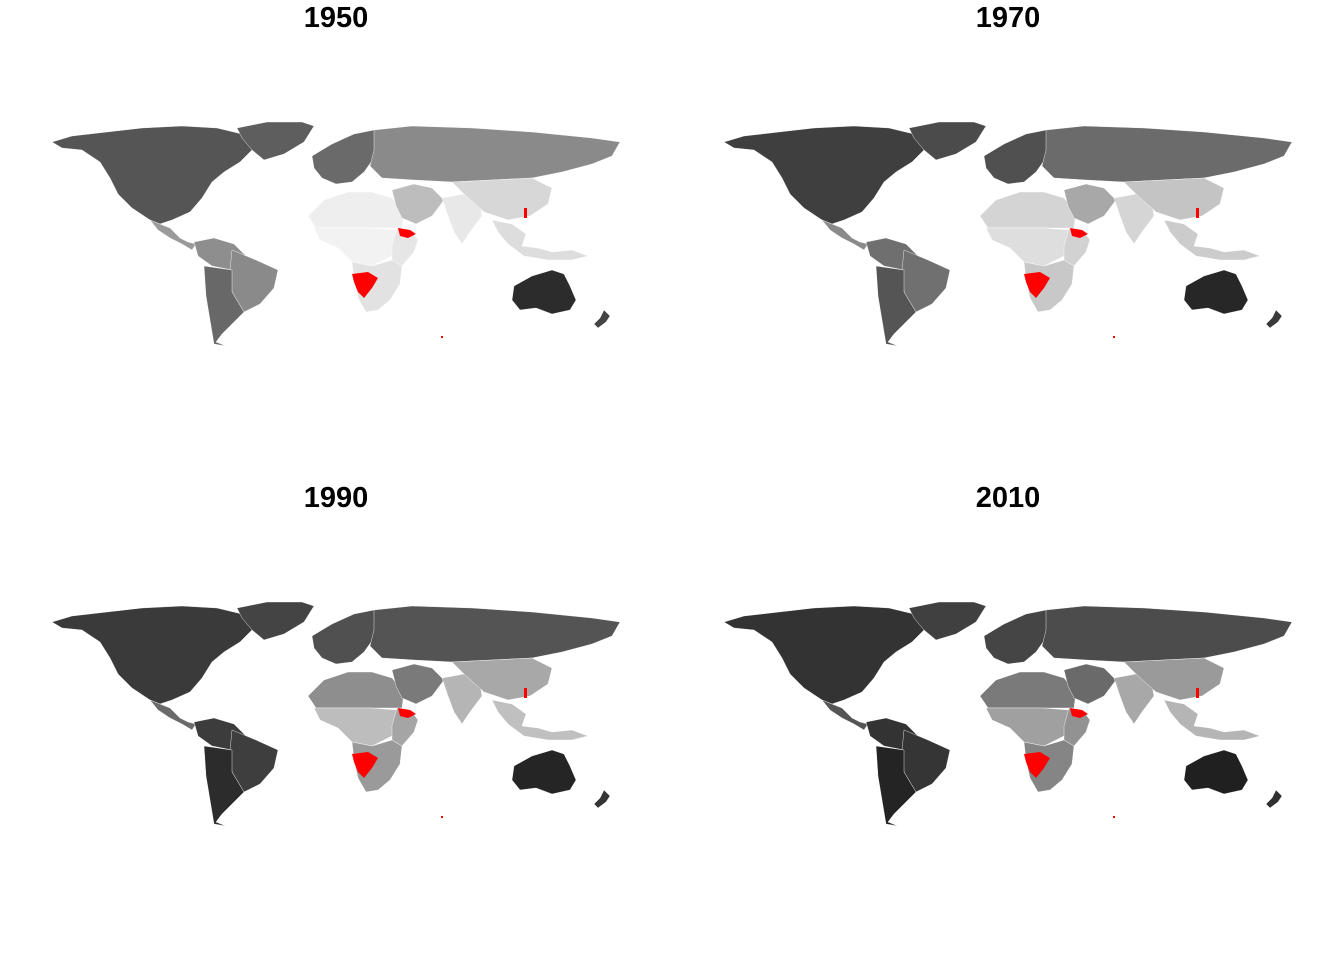  What do you see at coordinates (336, 498) in the screenshot?
I see `panel-title: 1990` at bounding box center [336, 498].